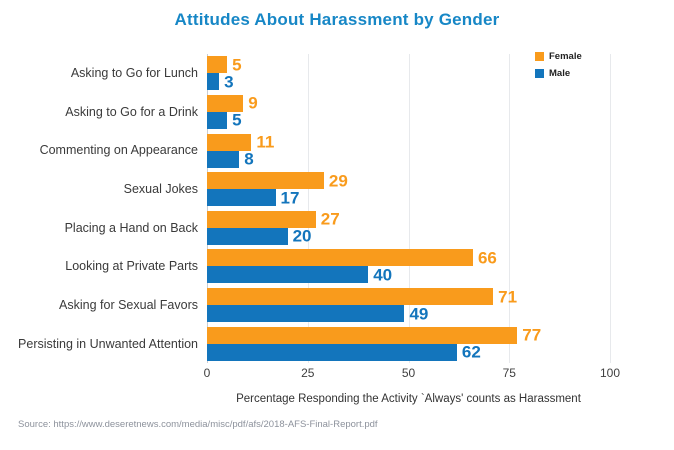 The height and width of the screenshot is (450, 674). I want to click on bar-row: Persisting in Unwanted Attention 77 62, so click(305, 343).